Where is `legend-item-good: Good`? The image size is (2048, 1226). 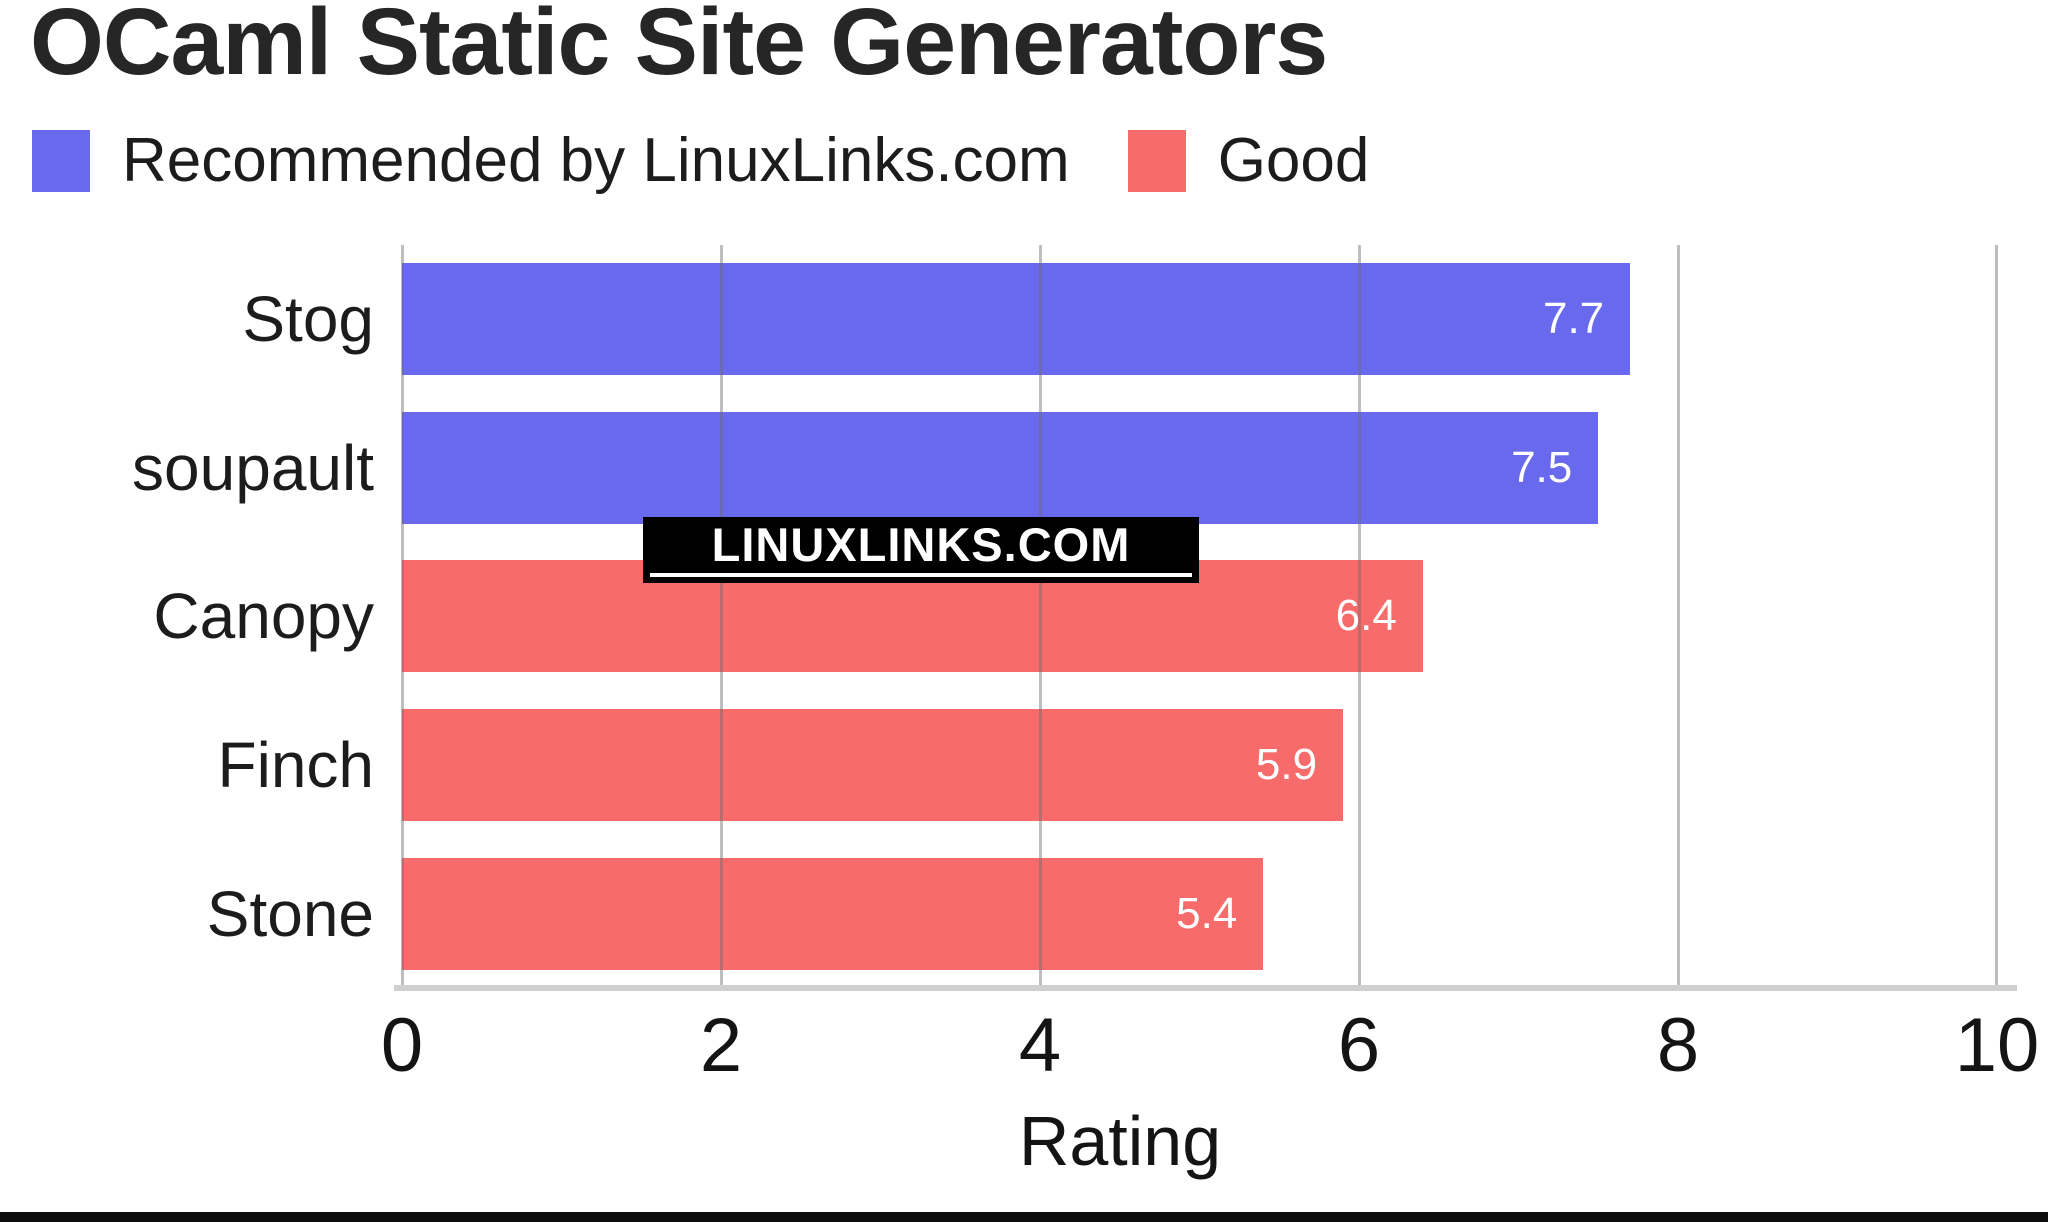 legend-item-good: Good is located at coordinates (1248, 160).